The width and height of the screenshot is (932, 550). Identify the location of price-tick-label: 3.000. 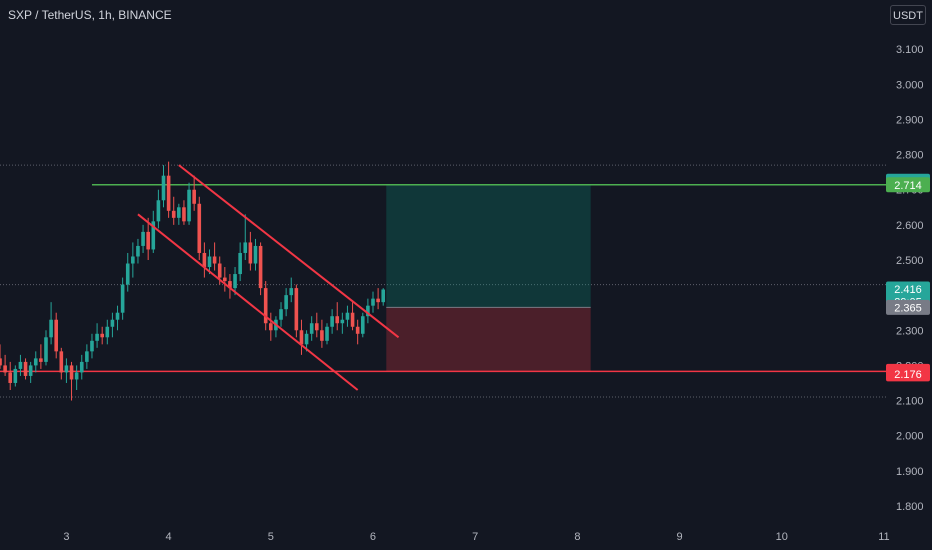
(910, 85).